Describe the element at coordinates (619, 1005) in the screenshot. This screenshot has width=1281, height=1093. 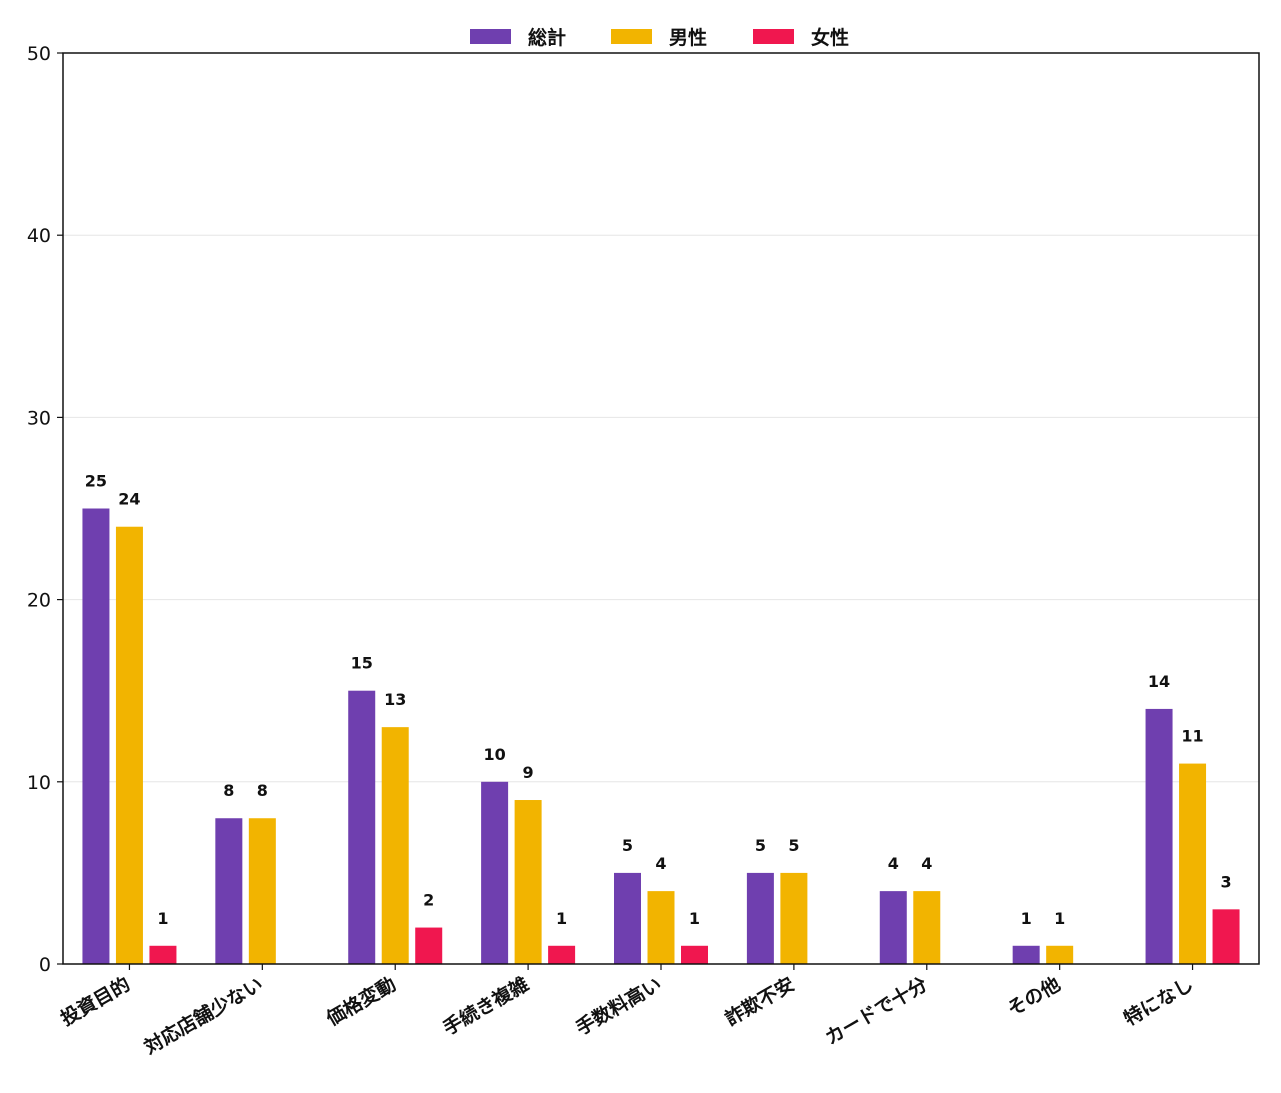
I see `x-tick-label: 手数料高い` at that location.